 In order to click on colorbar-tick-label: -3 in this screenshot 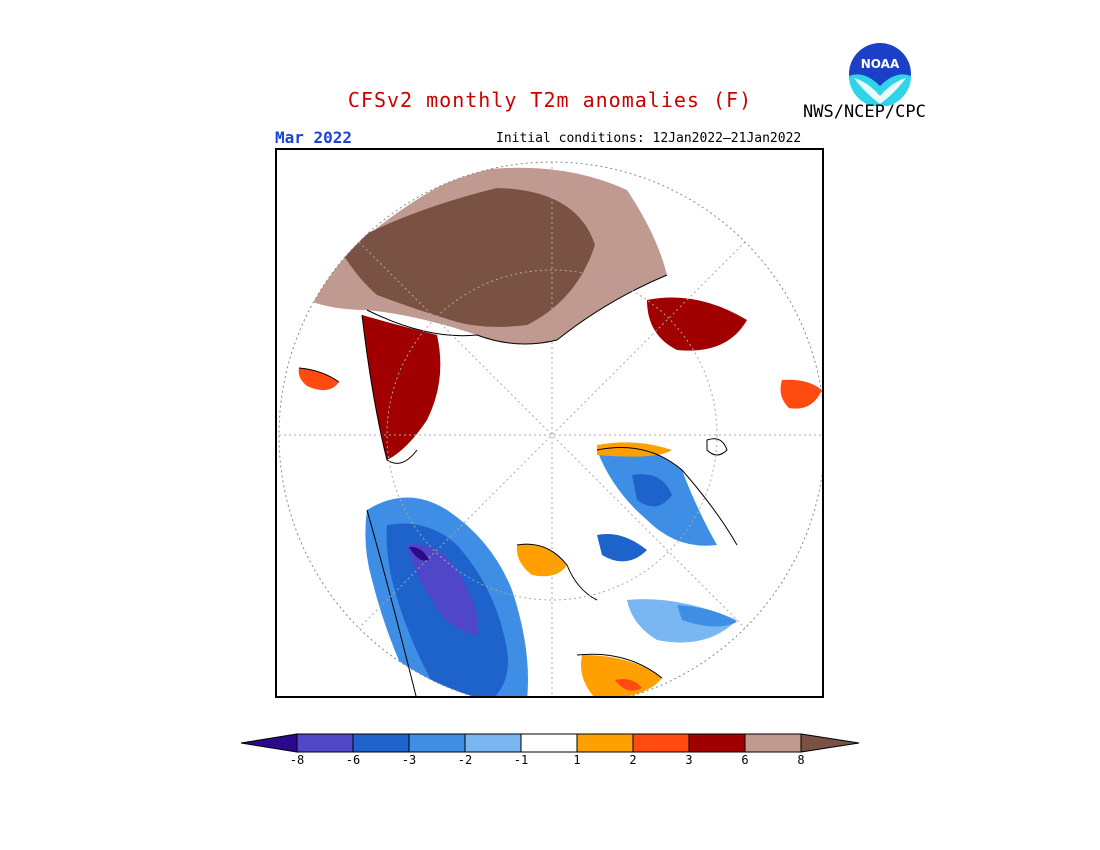, I will do `click(409, 760)`.